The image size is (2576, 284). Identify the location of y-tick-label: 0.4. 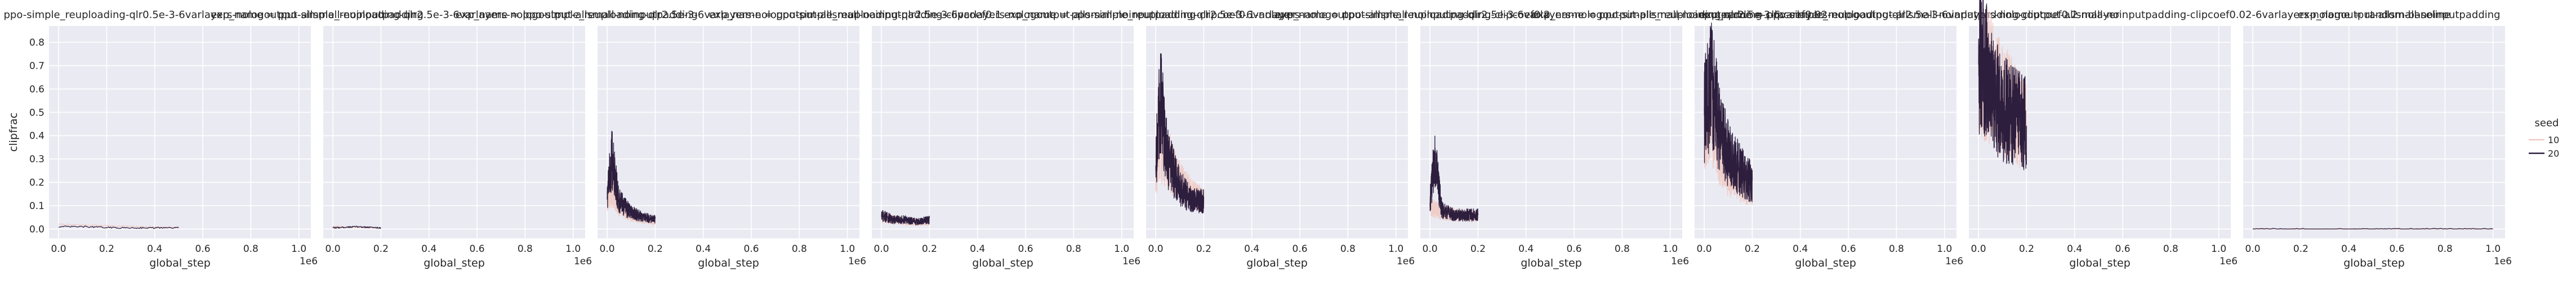
(36, 136).